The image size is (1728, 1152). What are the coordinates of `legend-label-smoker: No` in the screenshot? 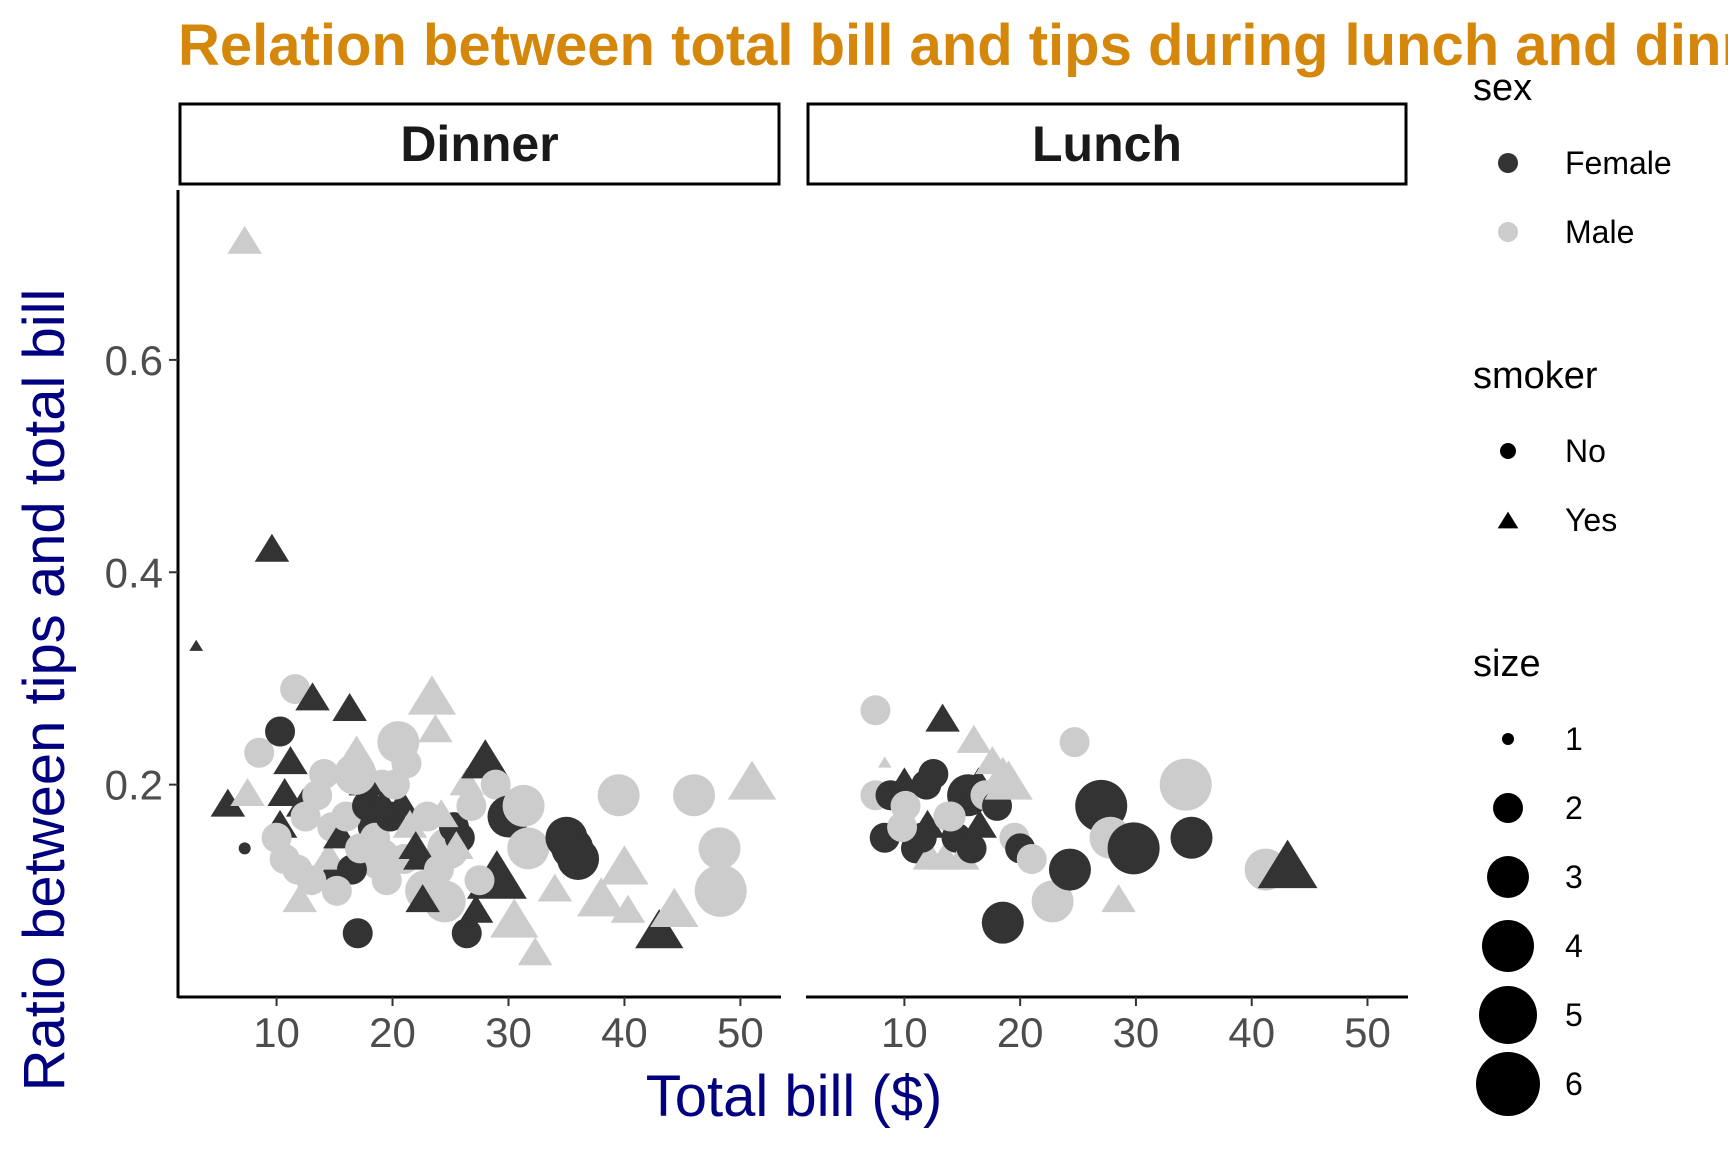 It's located at (1585, 451).